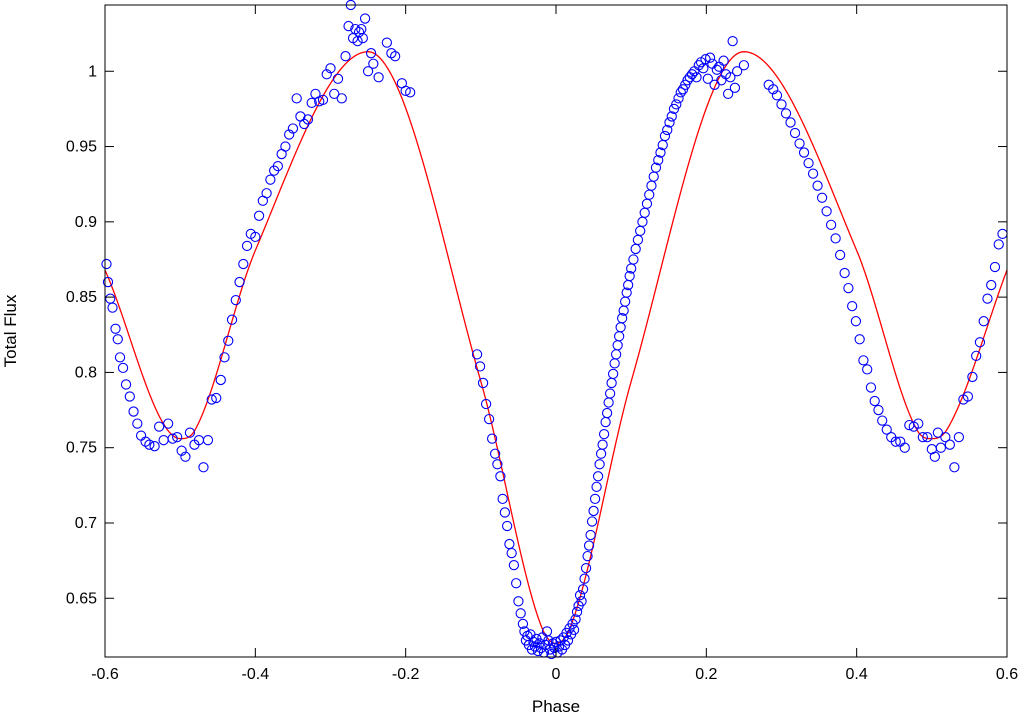 The image size is (1024, 716). Describe the element at coordinates (92, 71) in the screenshot. I see `y-tick-label: 1` at that location.